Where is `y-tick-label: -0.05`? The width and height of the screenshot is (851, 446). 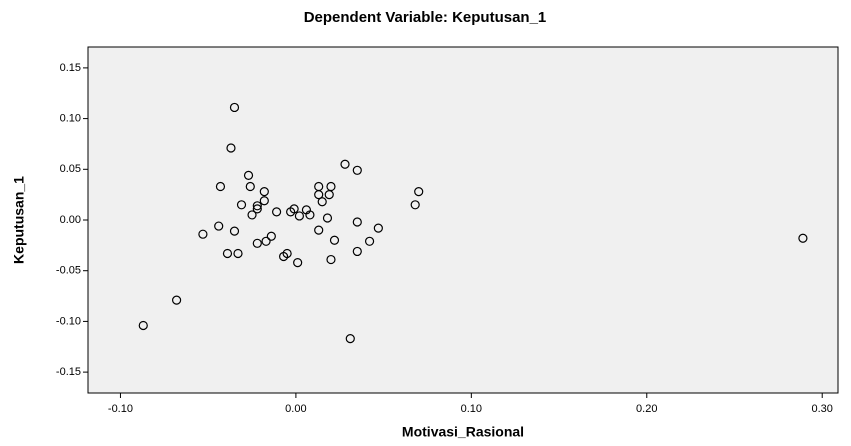
y-tick-label: -0.05 is located at coordinates (68, 271).